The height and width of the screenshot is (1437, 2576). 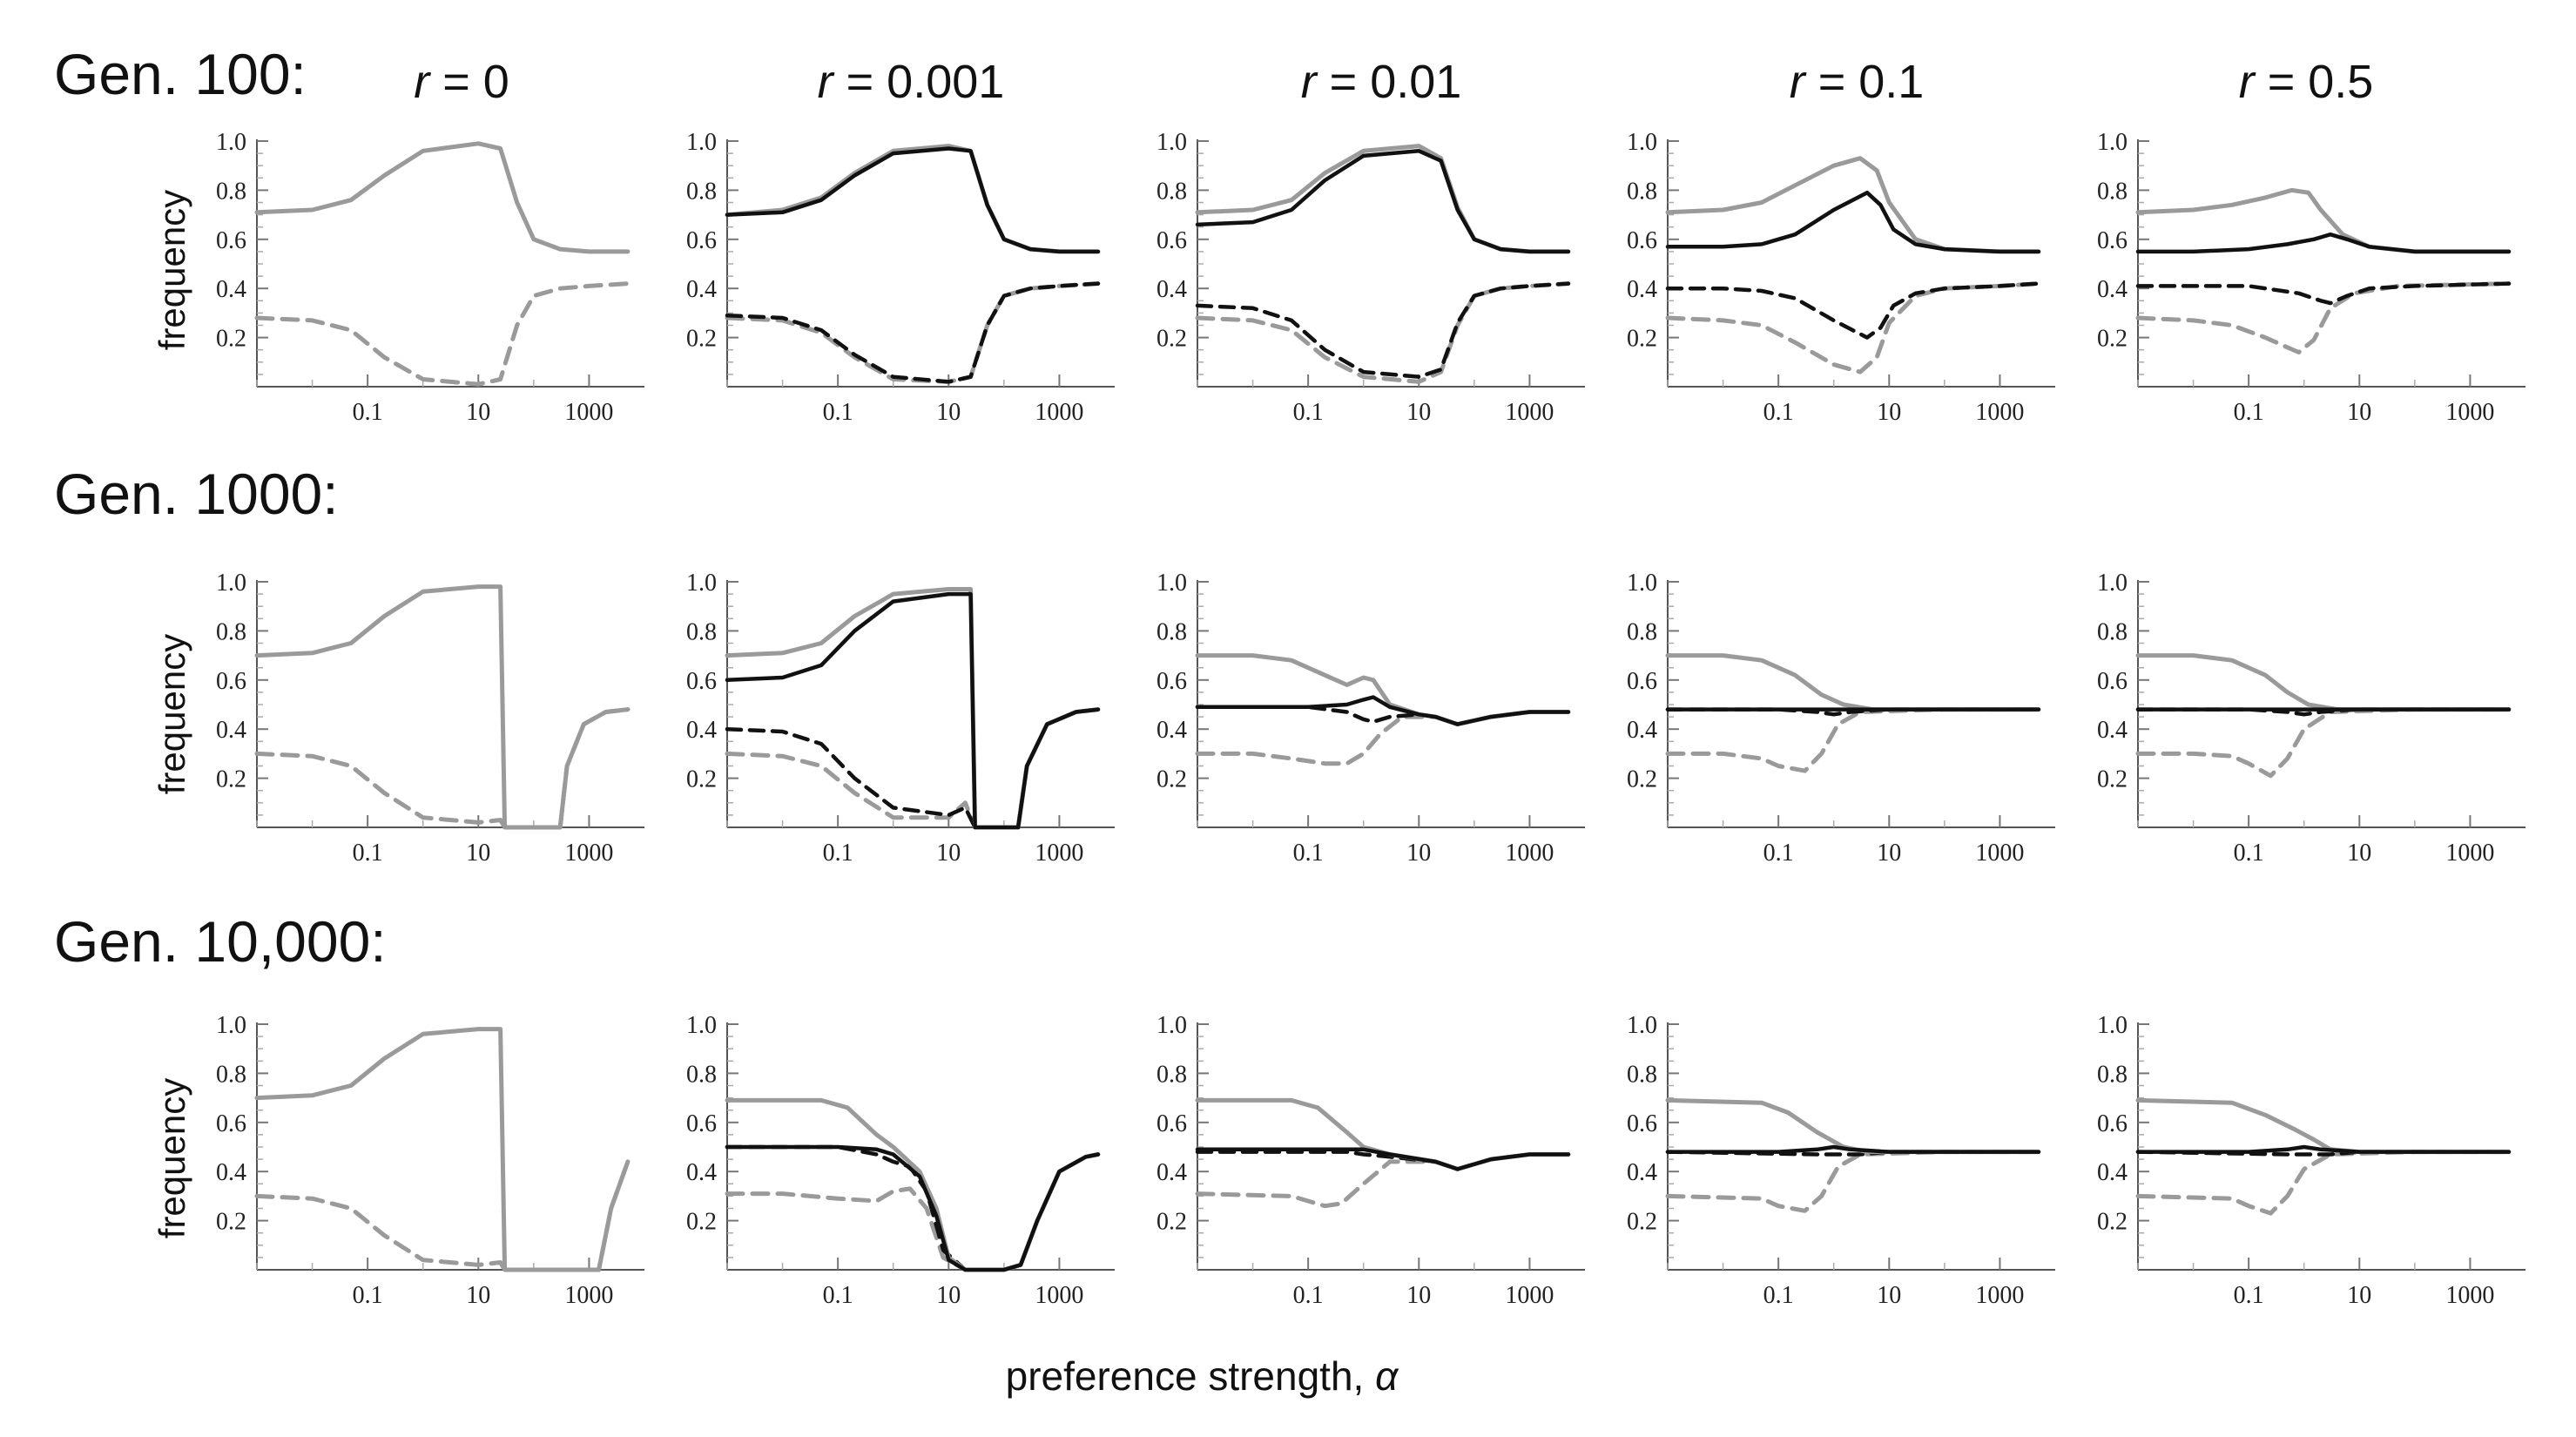 I want to click on column-label-r-0.01: r = 0.01, so click(x=1381, y=82).